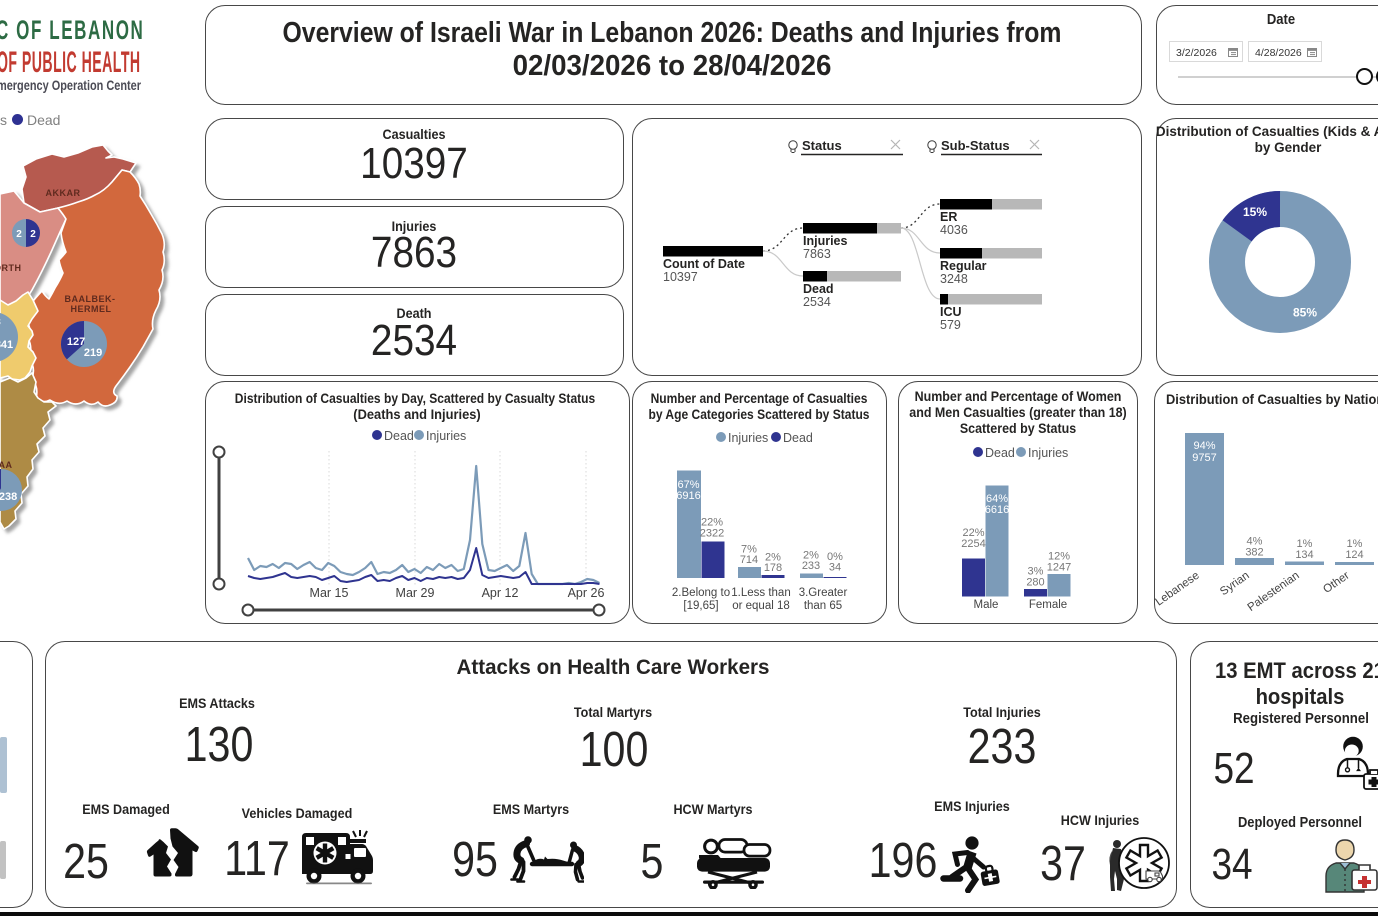 This screenshot has height=919, width=1378. I want to click on svg-text: Syrian, so click(1235, 584).